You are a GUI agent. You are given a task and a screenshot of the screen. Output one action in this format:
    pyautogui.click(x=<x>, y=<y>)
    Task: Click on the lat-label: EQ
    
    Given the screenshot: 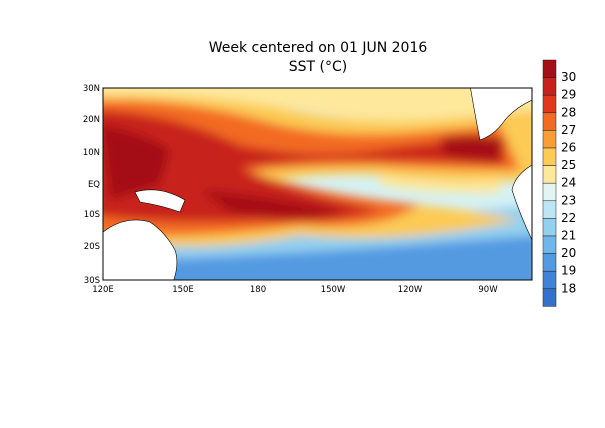 What is the action you would take?
    pyautogui.click(x=94, y=185)
    